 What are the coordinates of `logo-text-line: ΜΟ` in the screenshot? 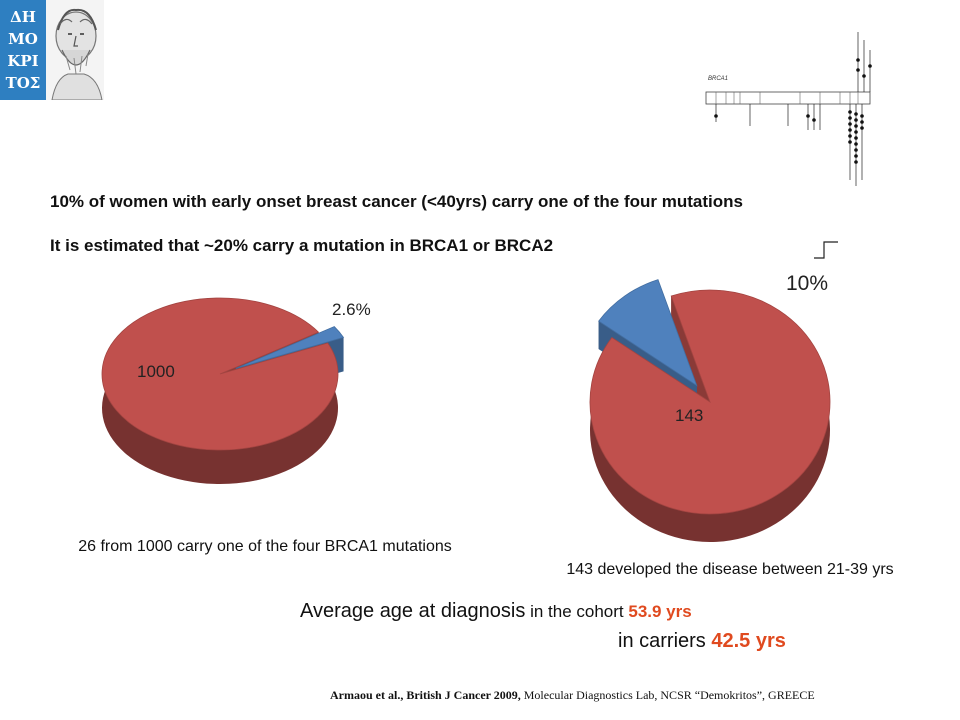 It's located at (23, 39).